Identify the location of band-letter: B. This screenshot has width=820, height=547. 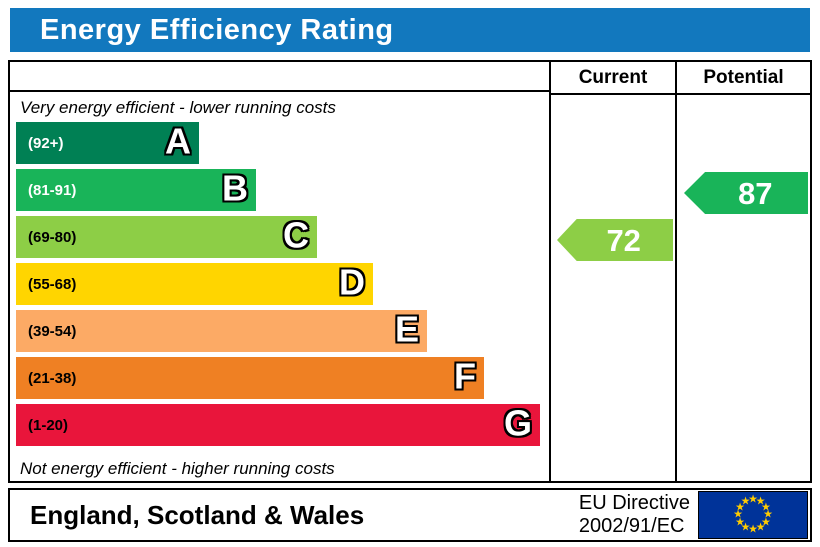
(235, 188).